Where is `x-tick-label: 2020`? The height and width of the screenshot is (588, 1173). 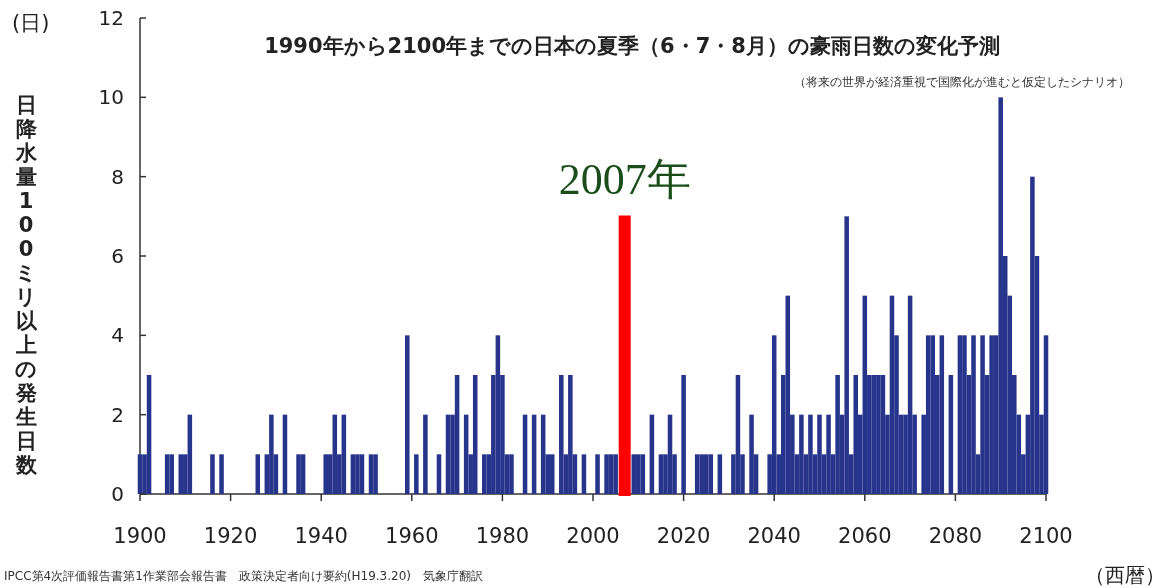
x-tick-label: 2020 is located at coordinates (683, 536).